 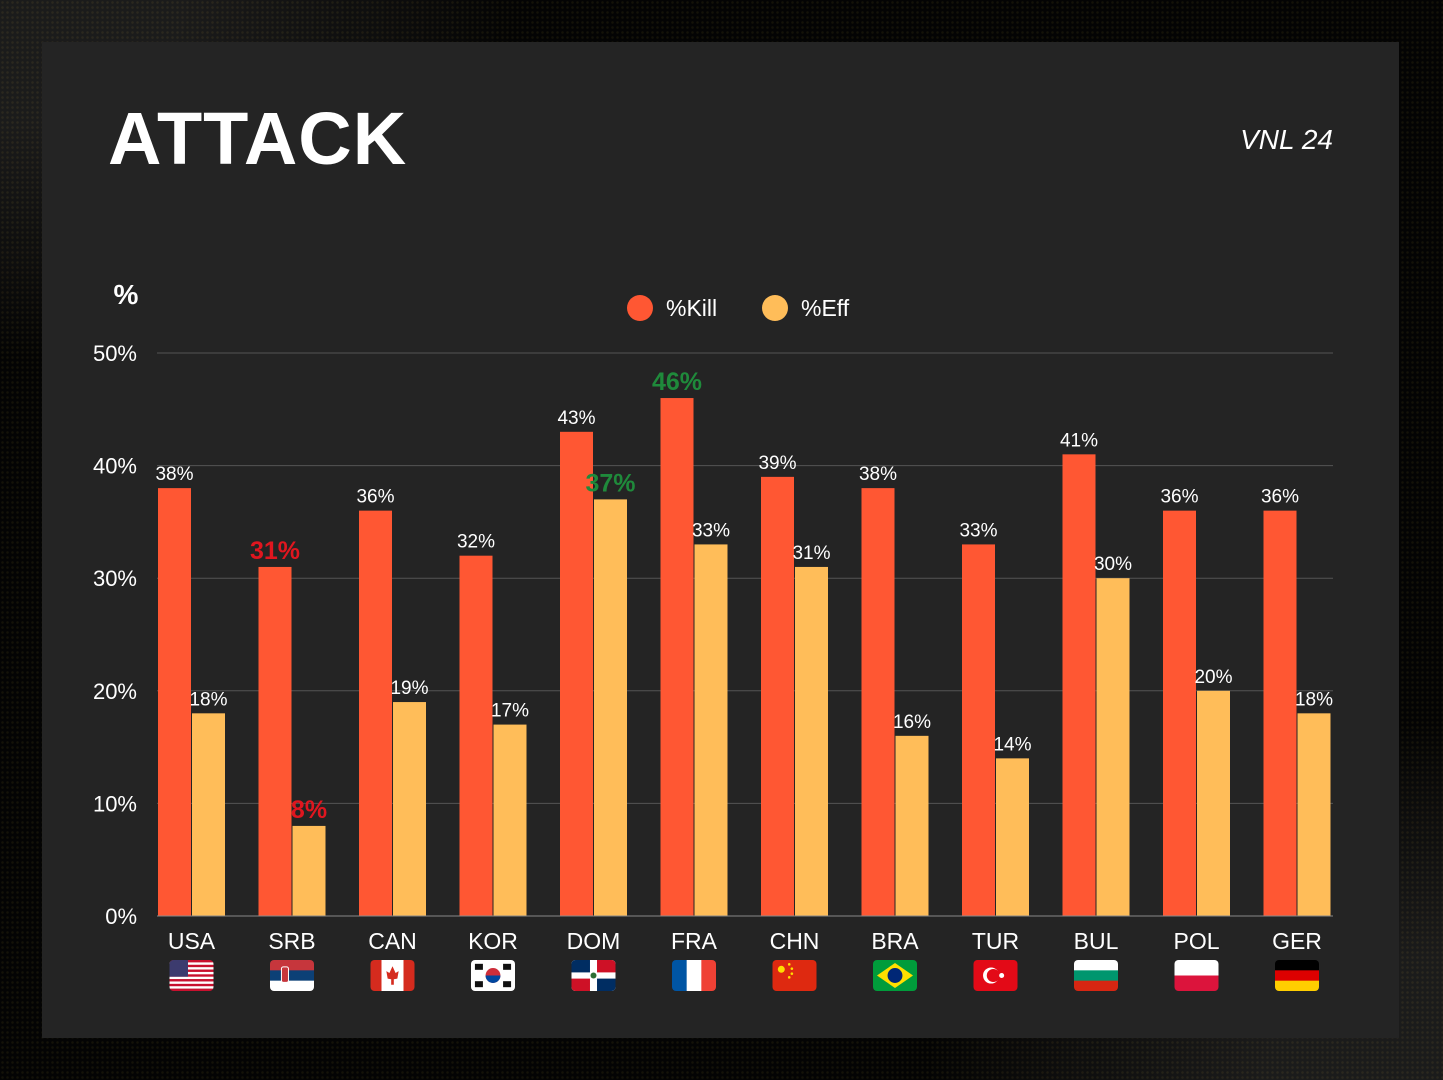 I want to click on label-eff-chn: 31%, so click(x=811, y=553).